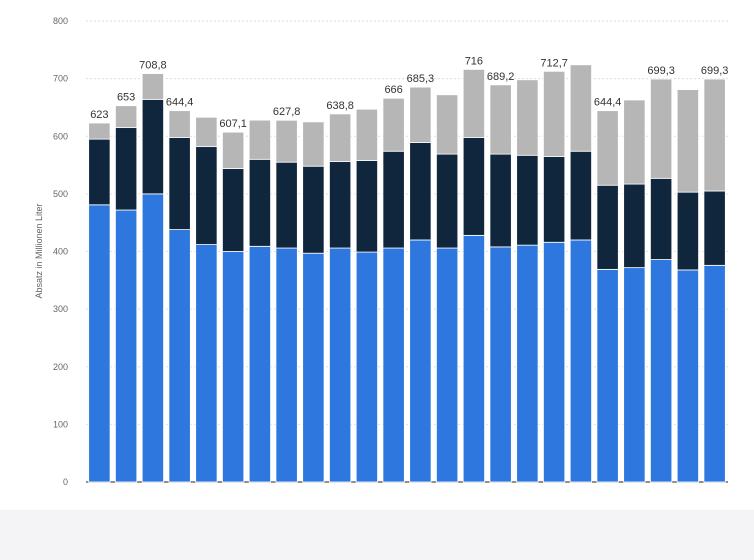  What do you see at coordinates (233, 124) in the screenshot?
I see `bar-total-label: 607,1` at bounding box center [233, 124].